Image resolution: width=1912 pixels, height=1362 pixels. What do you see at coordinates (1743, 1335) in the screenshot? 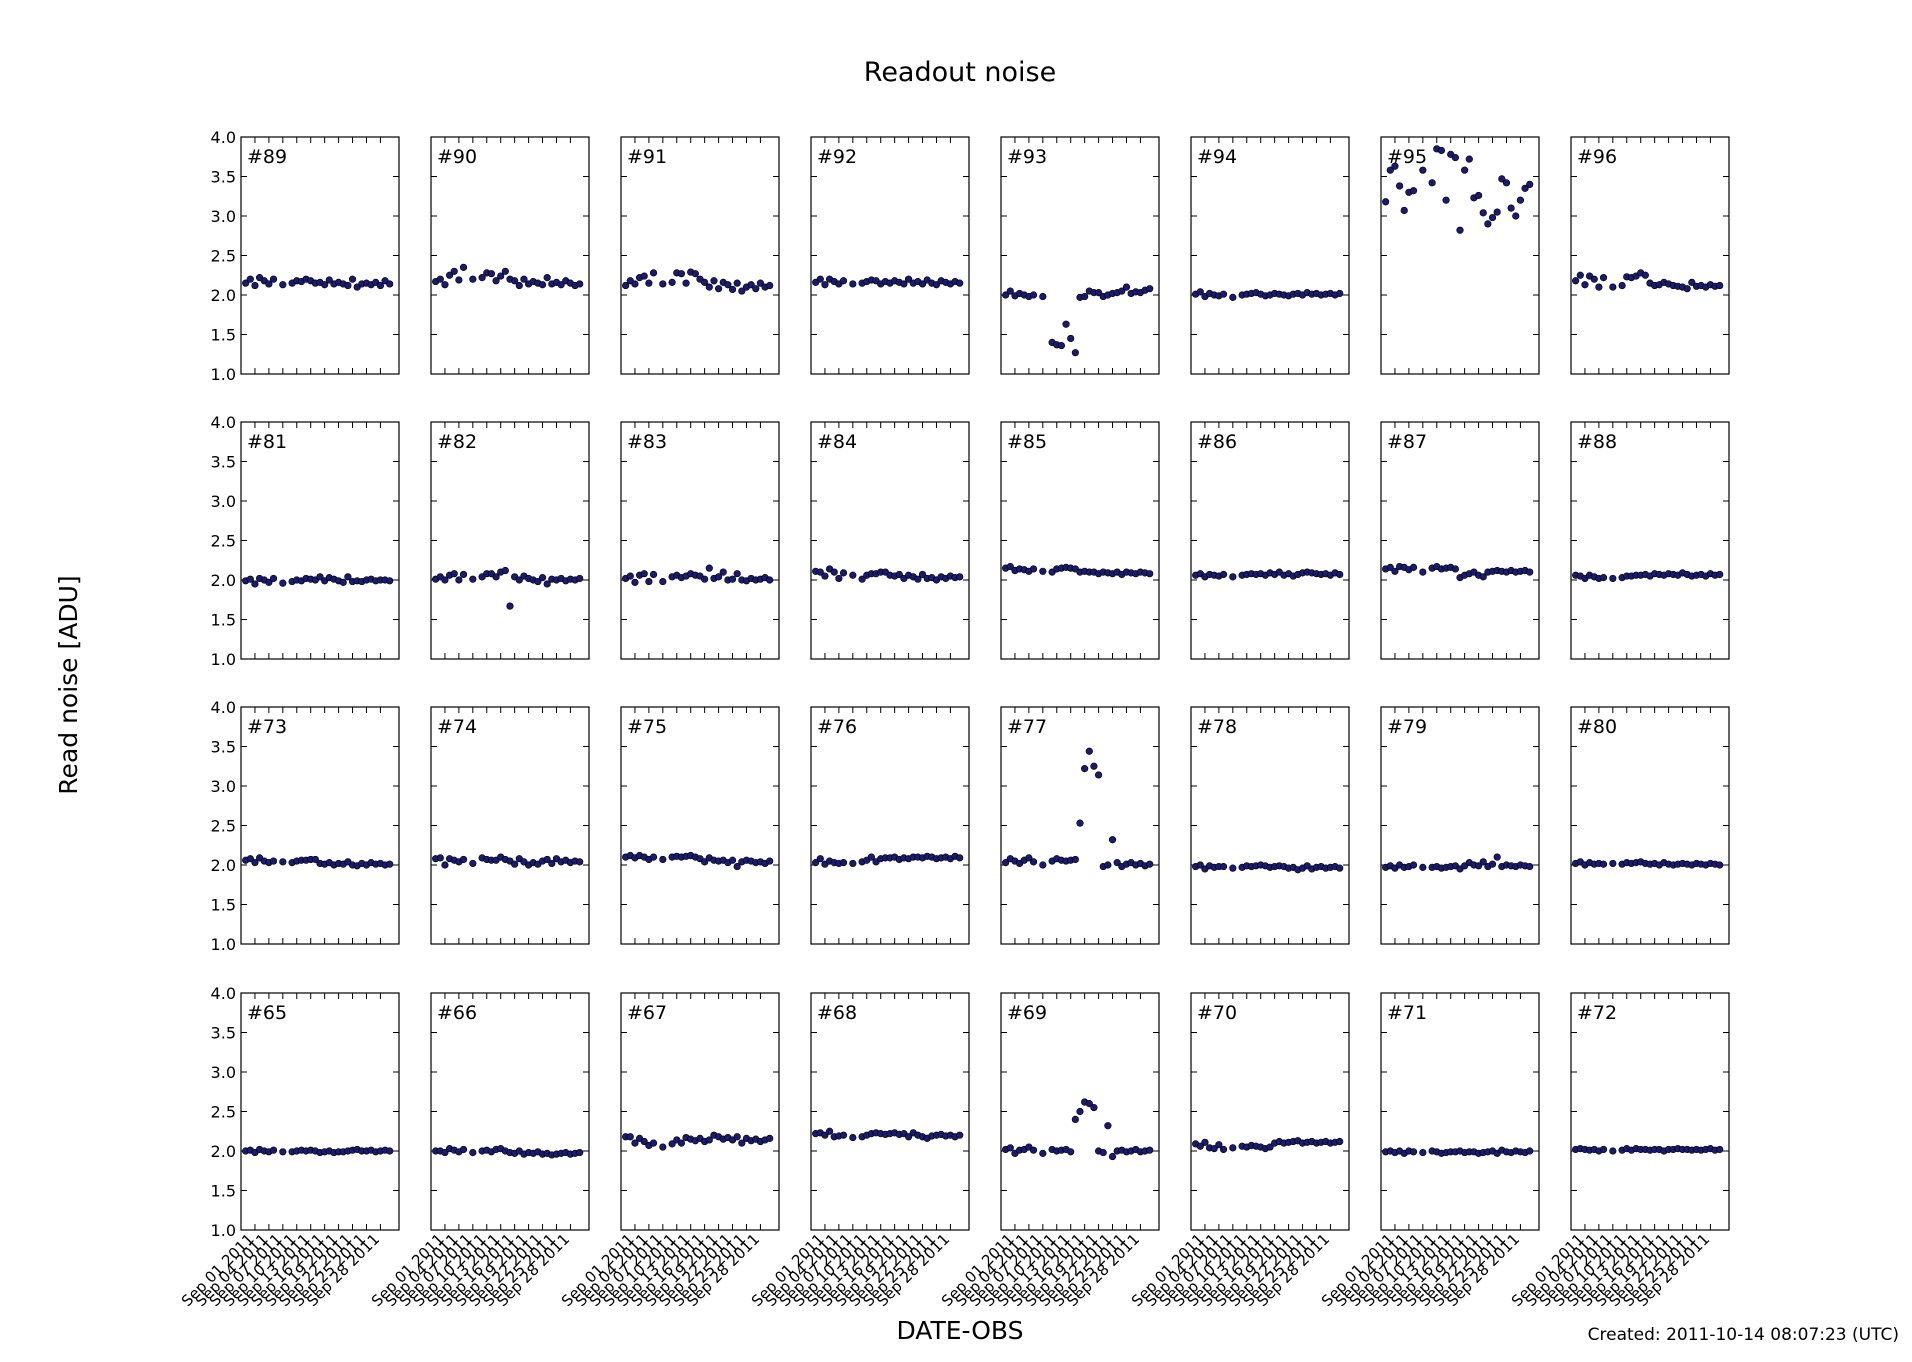
I see `created-footer: Created: 2011-10-14 08:07:23 (UTC)` at bounding box center [1743, 1335].